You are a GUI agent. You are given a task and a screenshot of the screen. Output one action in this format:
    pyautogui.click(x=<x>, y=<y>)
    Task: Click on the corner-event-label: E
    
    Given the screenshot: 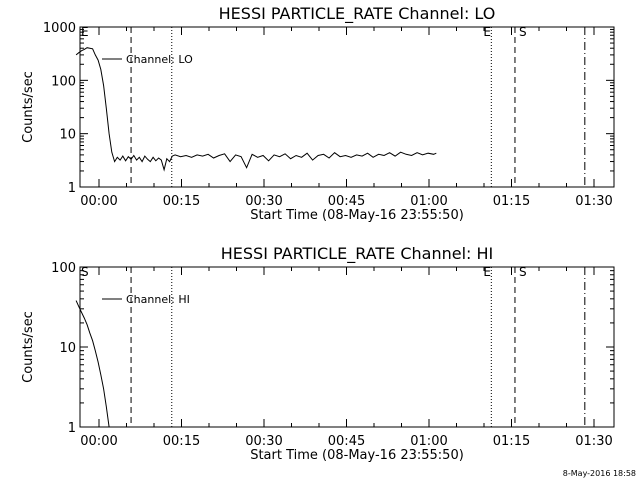 What is the action you would take?
    pyautogui.click(x=85, y=32)
    